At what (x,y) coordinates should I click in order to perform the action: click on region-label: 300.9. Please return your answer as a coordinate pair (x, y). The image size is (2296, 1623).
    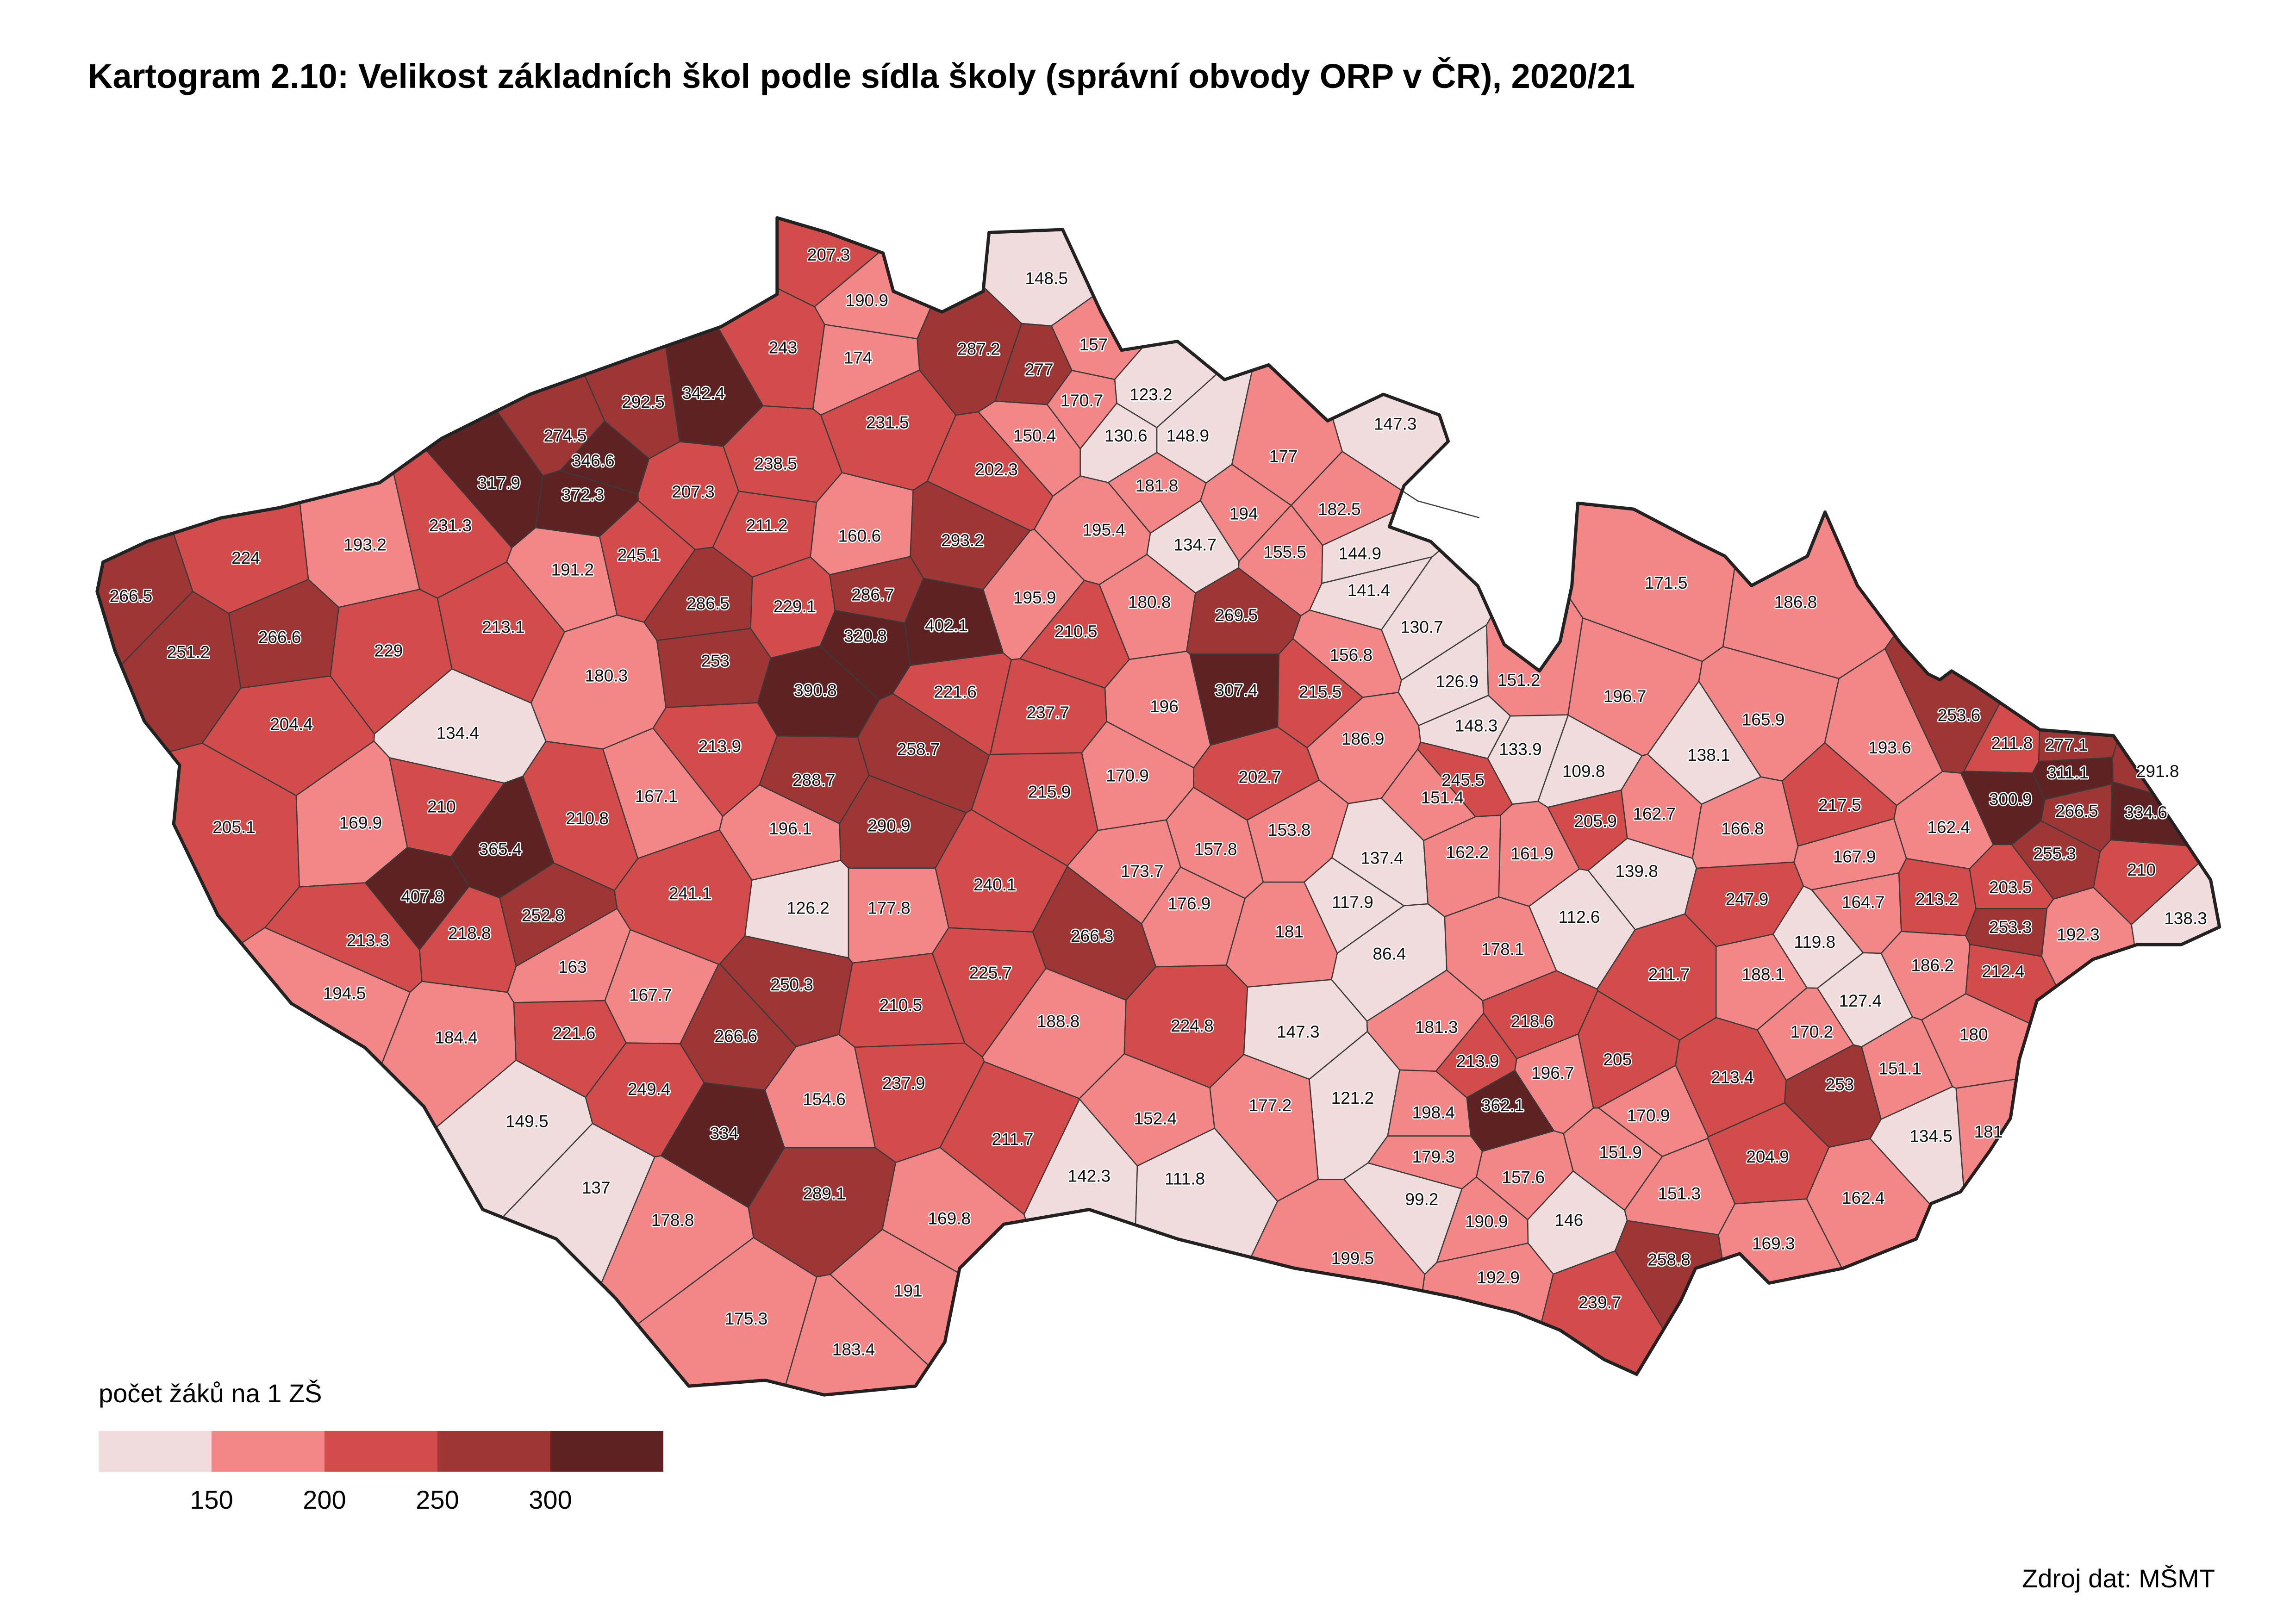
    Looking at the image, I should click on (2010, 799).